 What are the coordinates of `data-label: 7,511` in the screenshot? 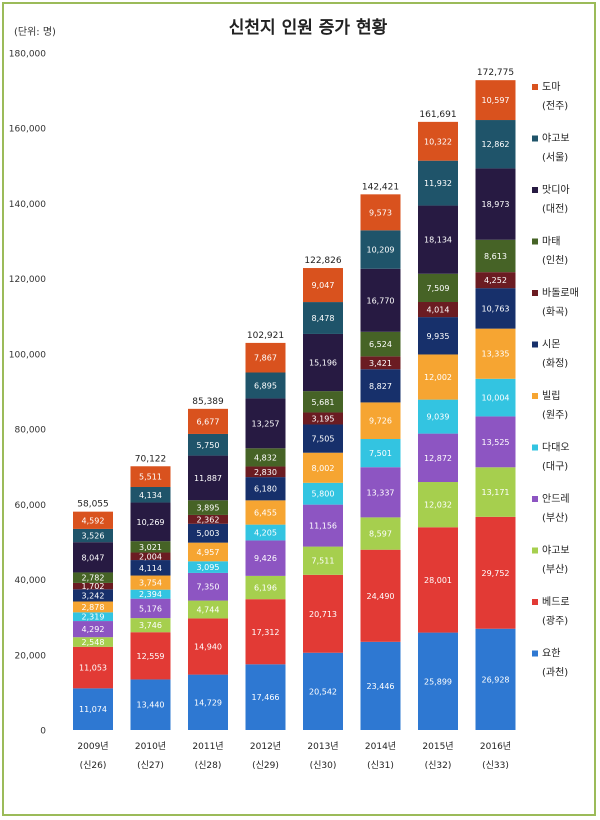 It's located at (323, 561).